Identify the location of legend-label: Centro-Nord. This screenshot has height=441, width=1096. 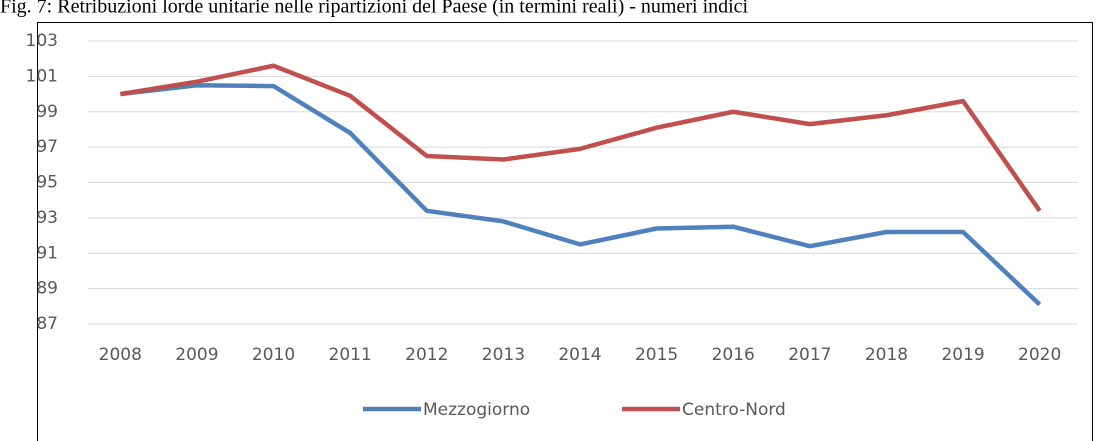
(734, 410).